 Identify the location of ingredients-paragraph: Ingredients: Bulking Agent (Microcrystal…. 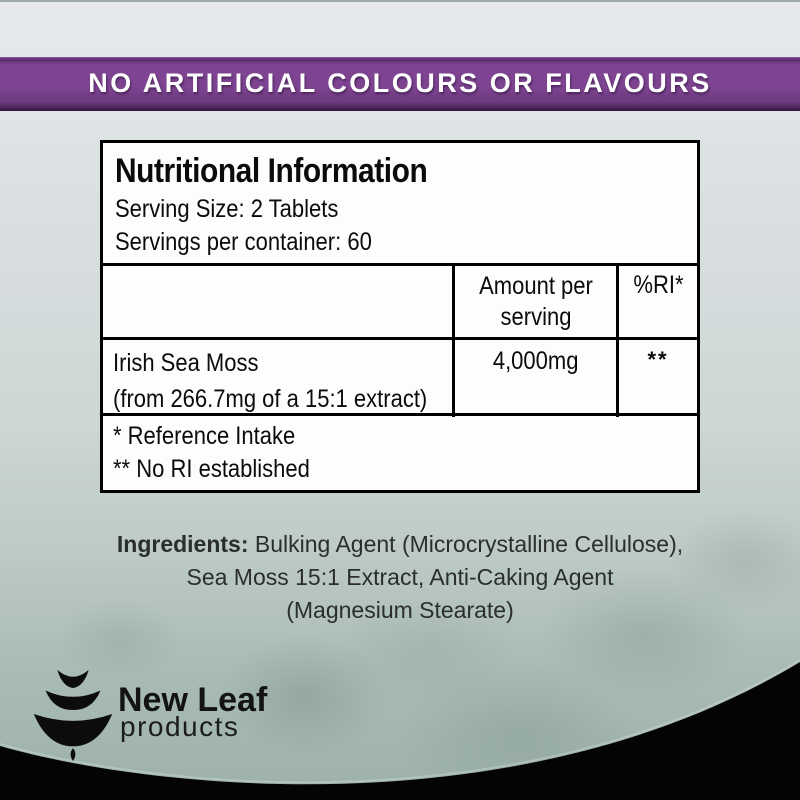
(400, 577).